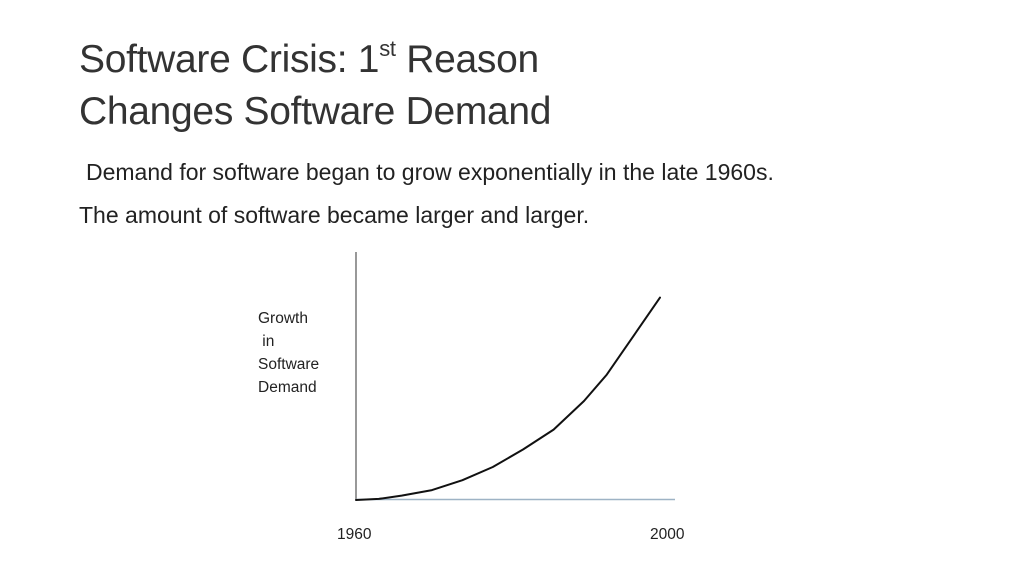 The height and width of the screenshot is (576, 1024). Describe the element at coordinates (266, 341) in the screenshot. I see `y-axis-label-line-2: in` at that location.